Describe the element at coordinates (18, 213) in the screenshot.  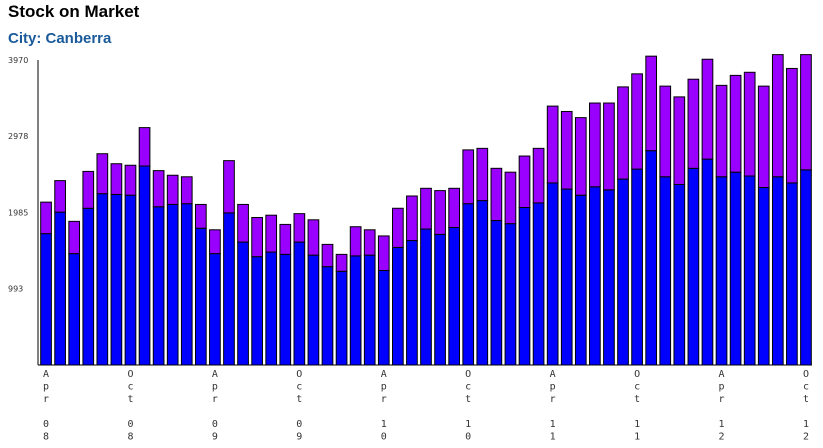
I see `y-tick-label: 1985` at that location.